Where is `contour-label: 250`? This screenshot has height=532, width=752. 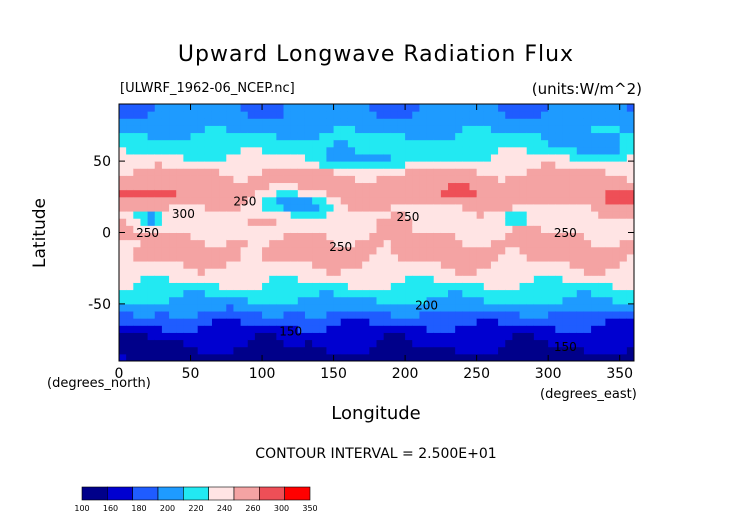 contour-label: 250 is located at coordinates (244, 201).